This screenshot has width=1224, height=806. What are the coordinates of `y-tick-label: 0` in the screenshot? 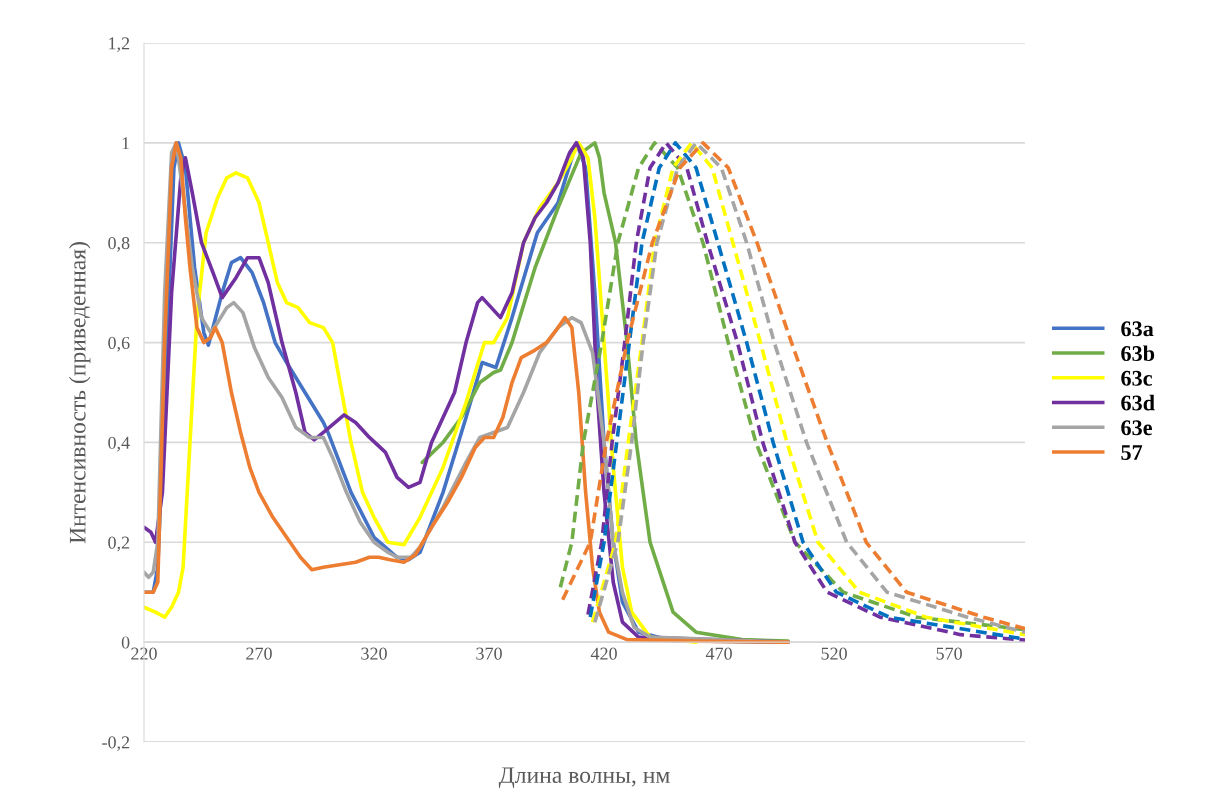 It's located at (125, 642).